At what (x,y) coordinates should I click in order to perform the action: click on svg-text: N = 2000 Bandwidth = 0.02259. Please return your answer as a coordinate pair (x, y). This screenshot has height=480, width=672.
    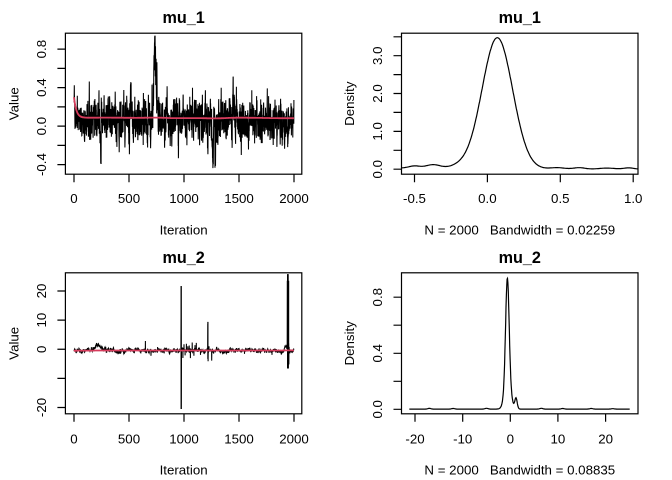
    Looking at the image, I should click on (519, 229).